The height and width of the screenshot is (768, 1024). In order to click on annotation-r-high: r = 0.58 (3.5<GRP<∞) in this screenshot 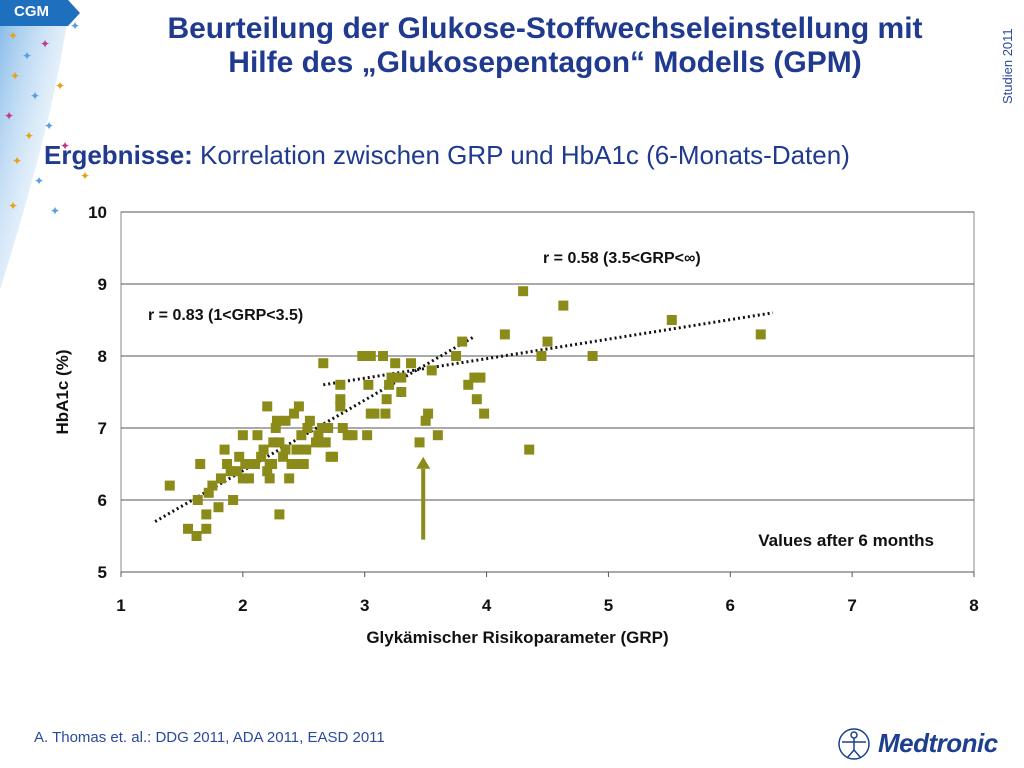, I will do `click(622, 258)`.